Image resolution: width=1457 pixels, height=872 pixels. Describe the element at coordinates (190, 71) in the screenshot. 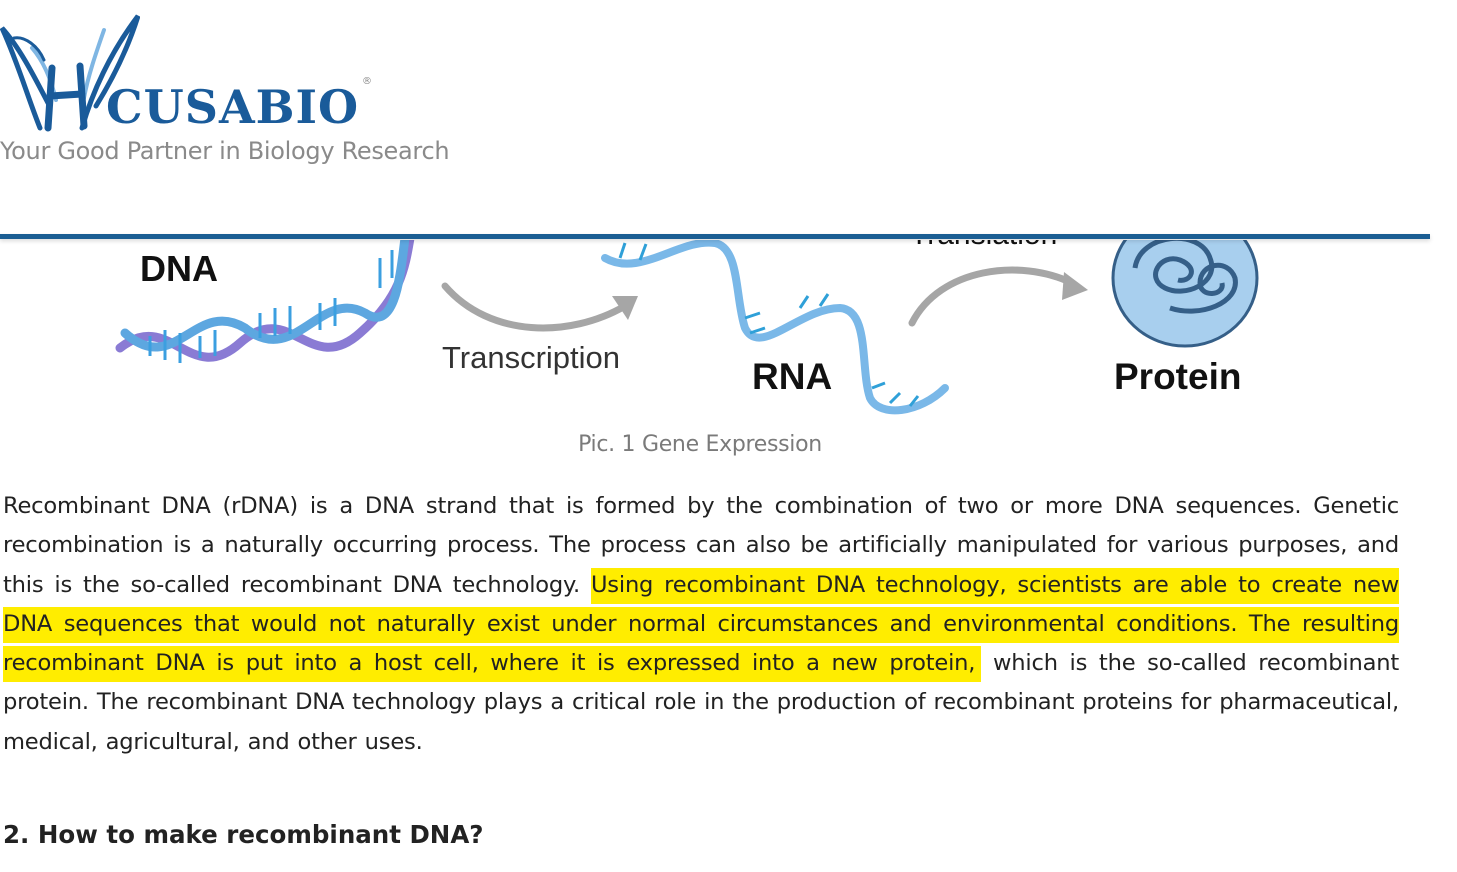

I see `cusabio-logo: CUSABIO ®` at that location.